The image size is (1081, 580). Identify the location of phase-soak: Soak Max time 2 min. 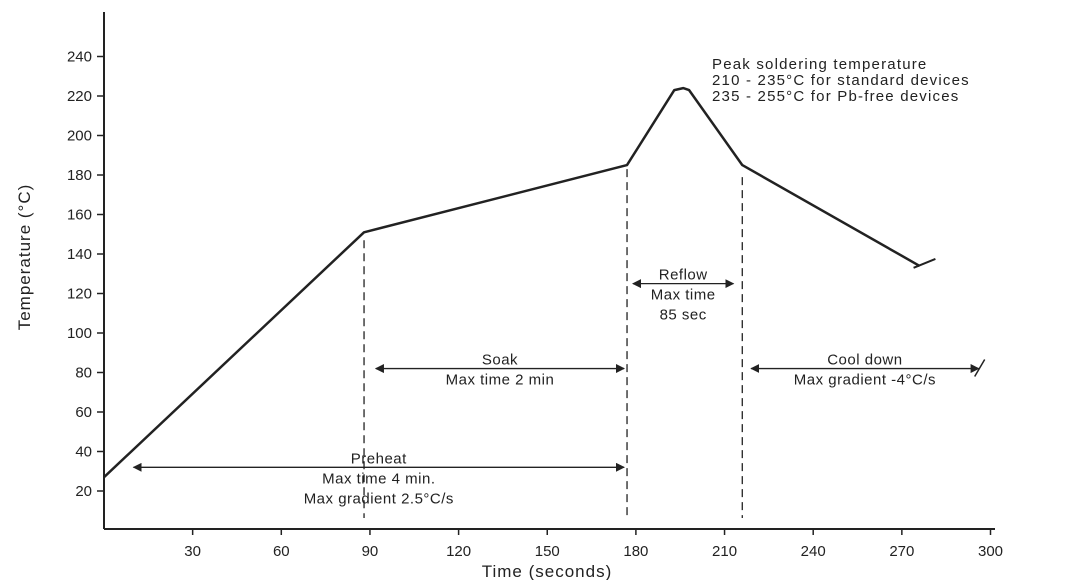
(499, 370).